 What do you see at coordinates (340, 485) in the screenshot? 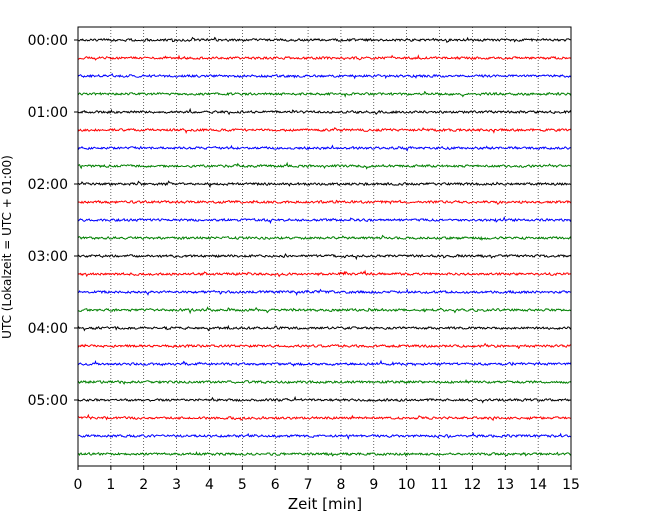
I see `x-tick-label: 8` at bounding box center [340, 485].